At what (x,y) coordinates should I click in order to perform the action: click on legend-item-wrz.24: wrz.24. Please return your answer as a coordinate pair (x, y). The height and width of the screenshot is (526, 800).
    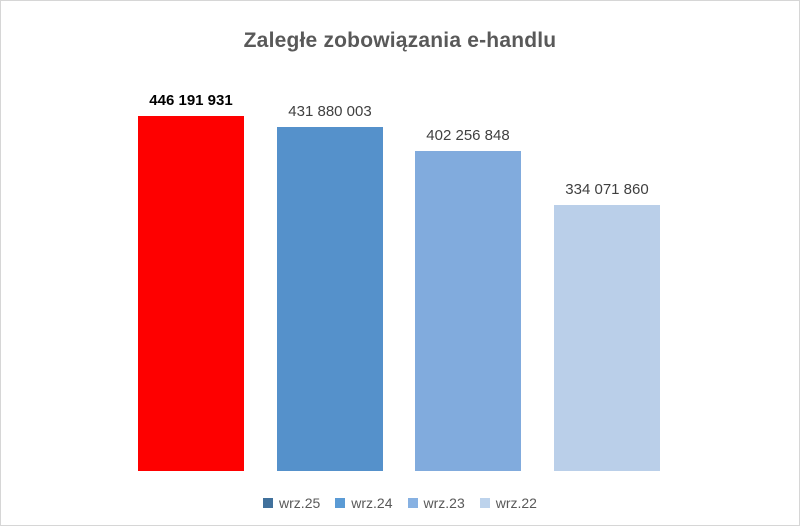
    Looking at the image, I should click on (364, 503).